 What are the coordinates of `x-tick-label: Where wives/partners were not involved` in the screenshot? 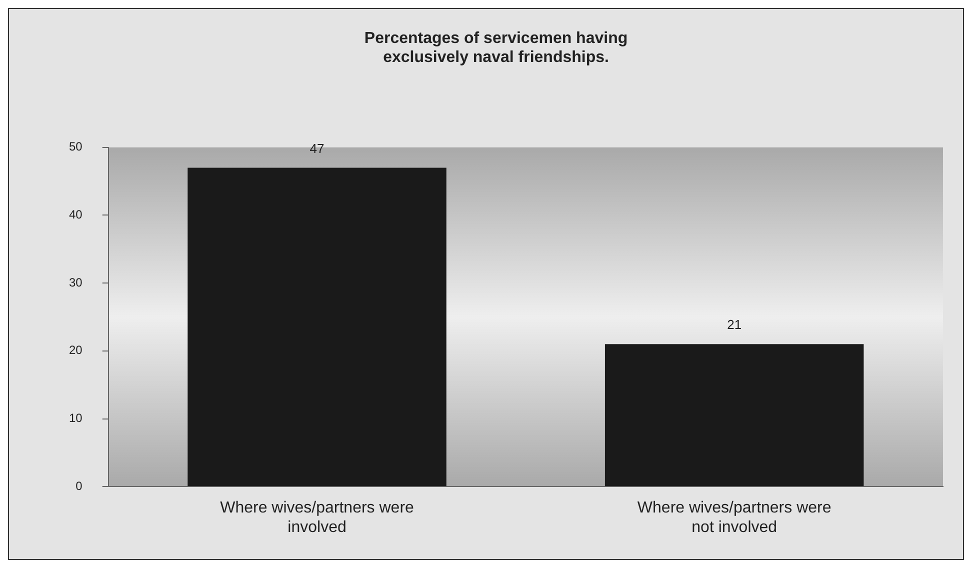 It's located at (734, 518).